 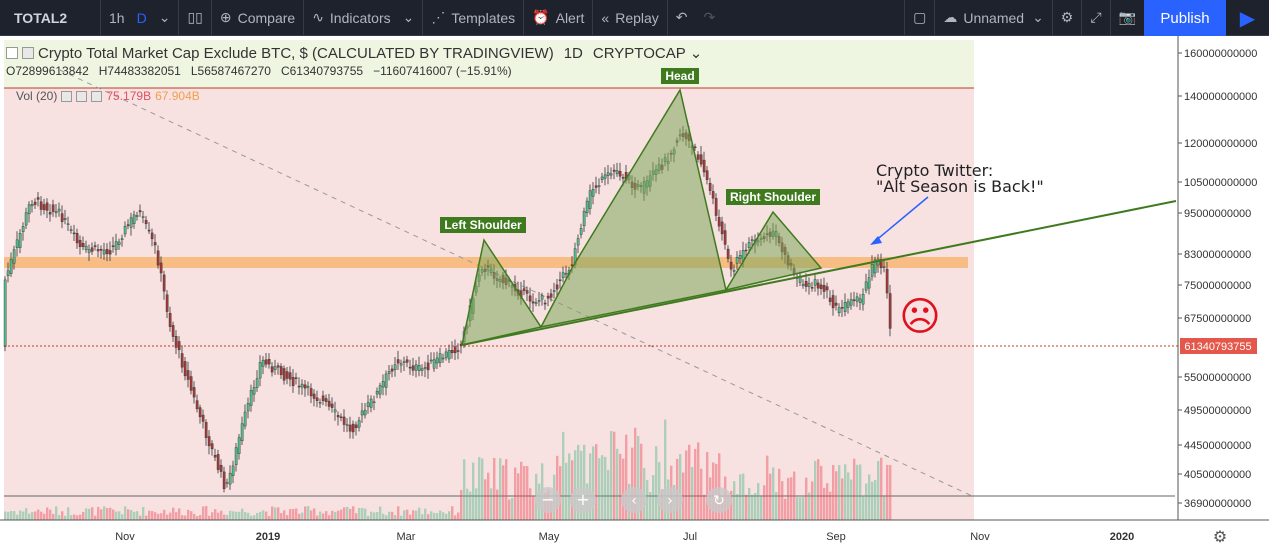 I want to click on compare-button: ⊕ Compare, so click(x=257, y=18).